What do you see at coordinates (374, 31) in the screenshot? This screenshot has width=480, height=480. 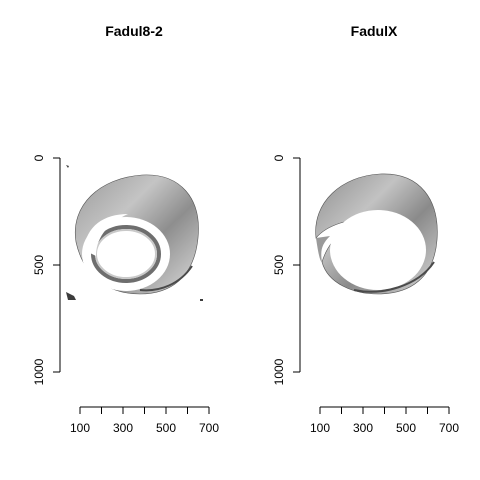 I see `panel-title: FadulX` at bounding box center [374, 31].